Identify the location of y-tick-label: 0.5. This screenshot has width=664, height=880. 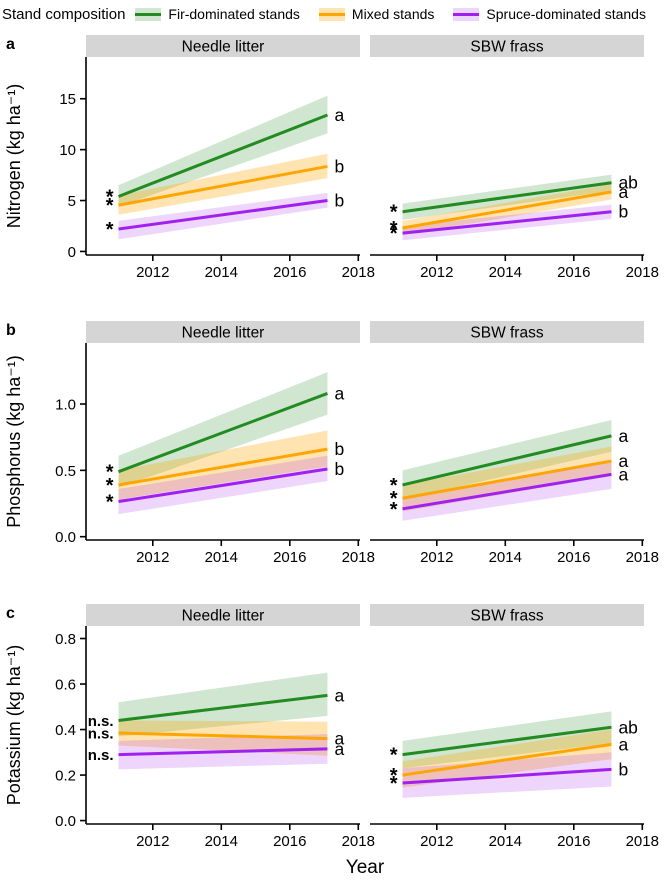
(65, 471).